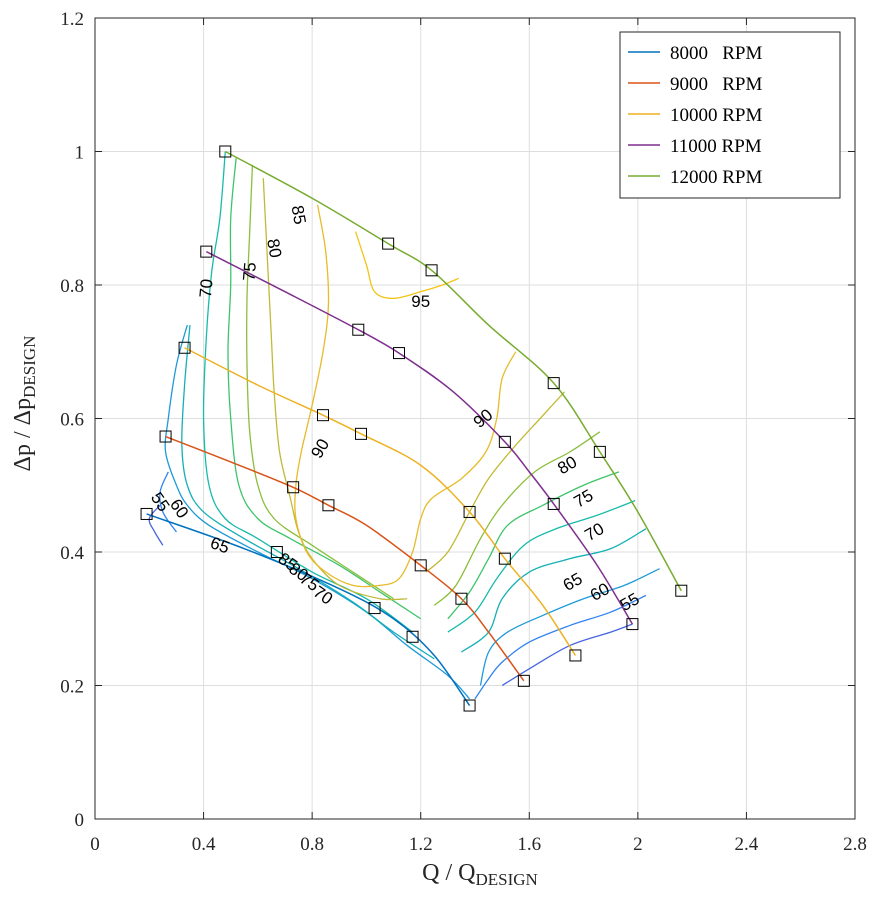 The image size is (875, 901). Describe the element at coordinates (312, 844) in the screenshot. I see `x-tick-label-2: 0.8` at that location.